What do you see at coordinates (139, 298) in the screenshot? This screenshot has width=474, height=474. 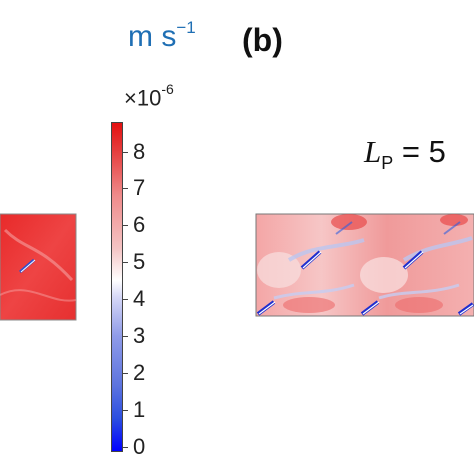 I see `colorbar-tick-label: 4` at bounding box center [139, 298].